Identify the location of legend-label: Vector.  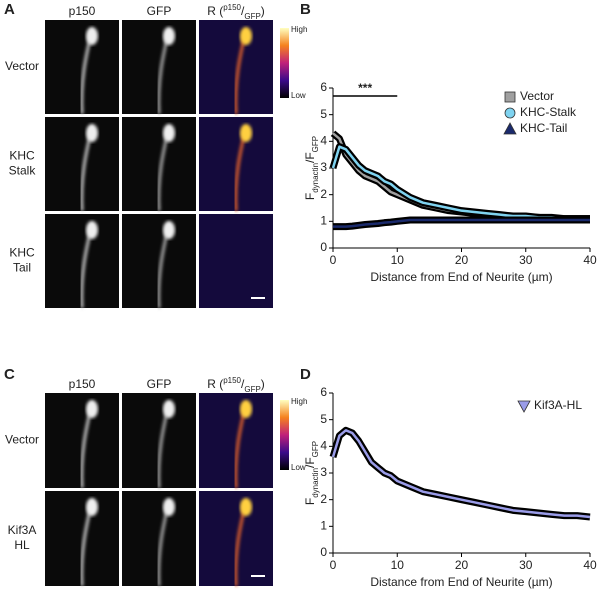
(537, 96).